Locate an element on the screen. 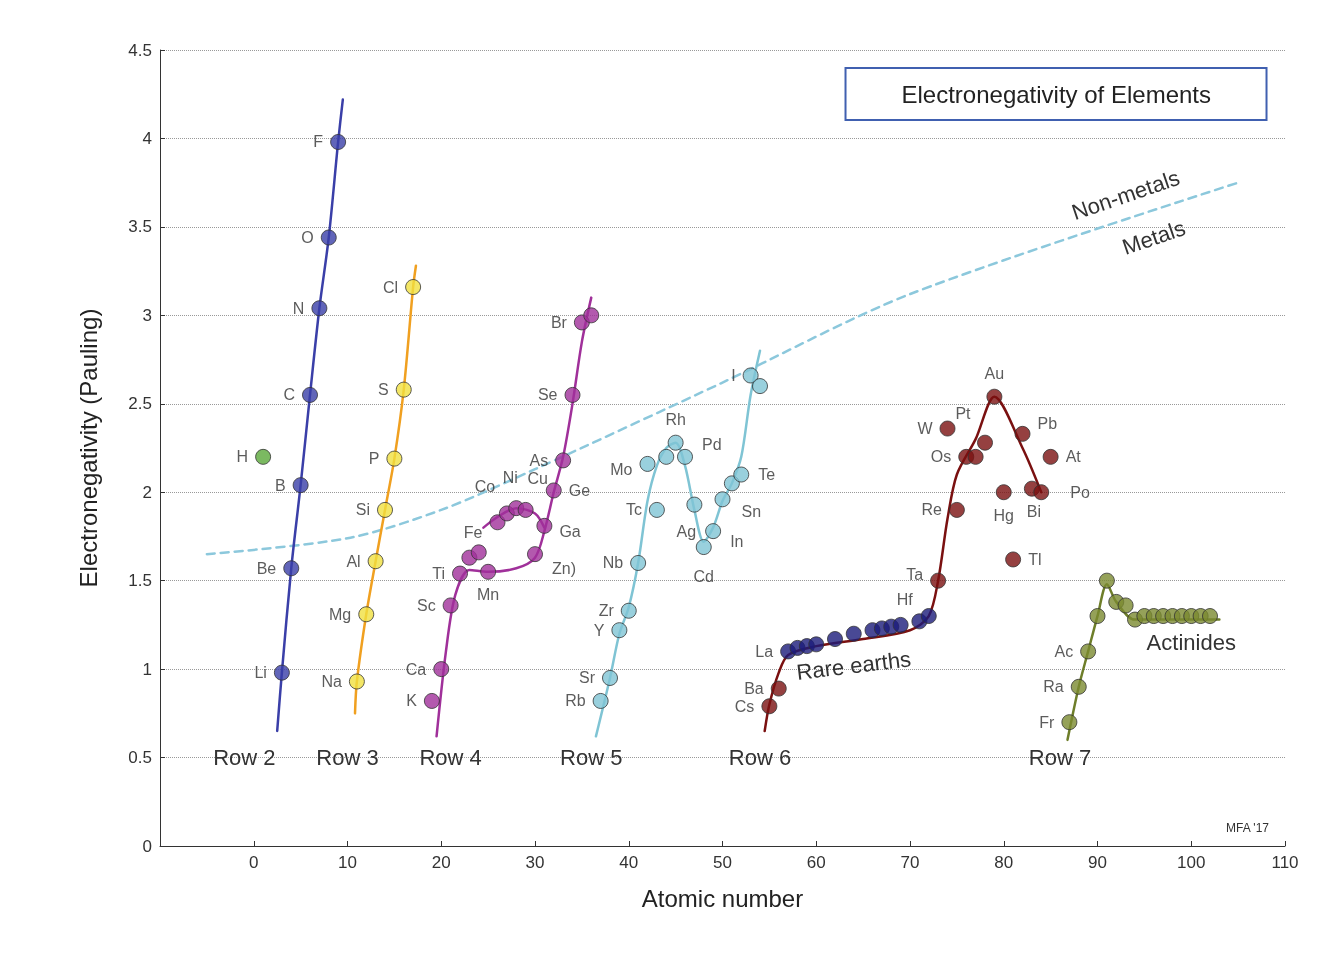  data-label: Li is located at coordinates (260, 673).